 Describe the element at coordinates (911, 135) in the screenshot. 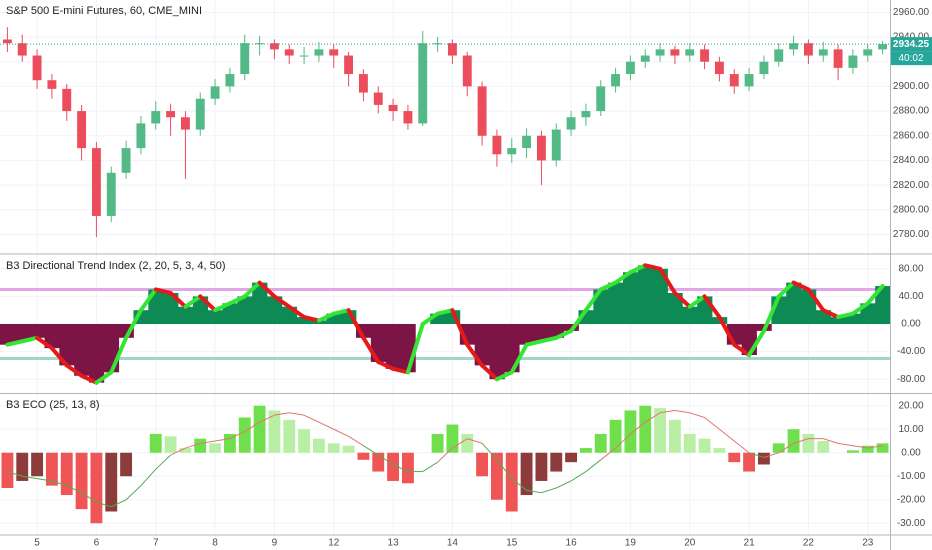

I see `y-tick-label: 2860.00` at that location.